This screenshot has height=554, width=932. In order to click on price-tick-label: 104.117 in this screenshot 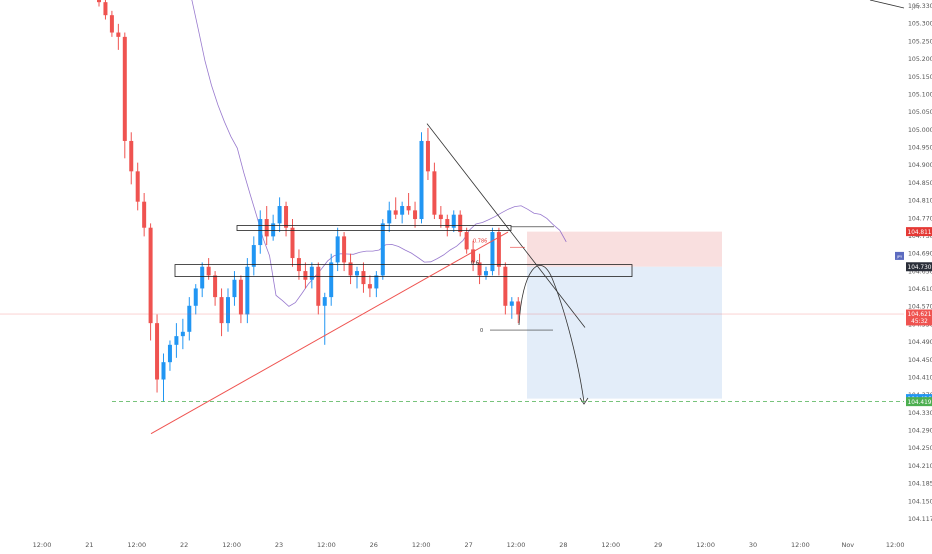, I will do `click(920, 519)`.